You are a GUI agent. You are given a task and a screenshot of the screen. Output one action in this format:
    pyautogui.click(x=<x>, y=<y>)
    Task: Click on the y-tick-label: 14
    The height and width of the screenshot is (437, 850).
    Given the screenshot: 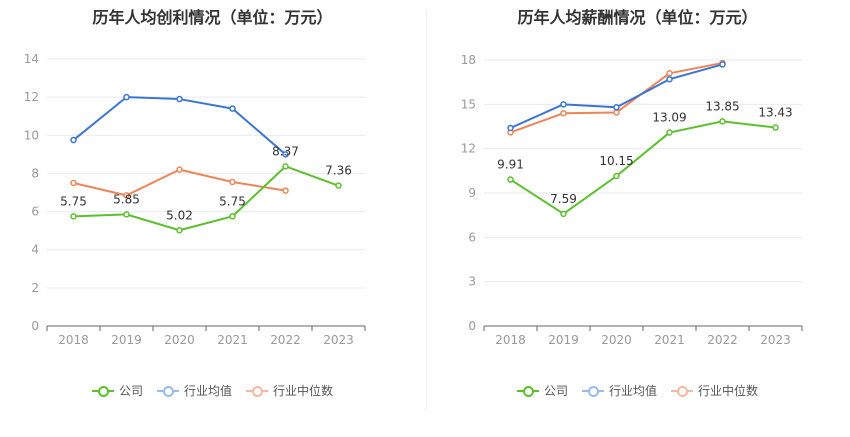 What is the action you would take?
    pyautogui.click(x=31, y=59)
    